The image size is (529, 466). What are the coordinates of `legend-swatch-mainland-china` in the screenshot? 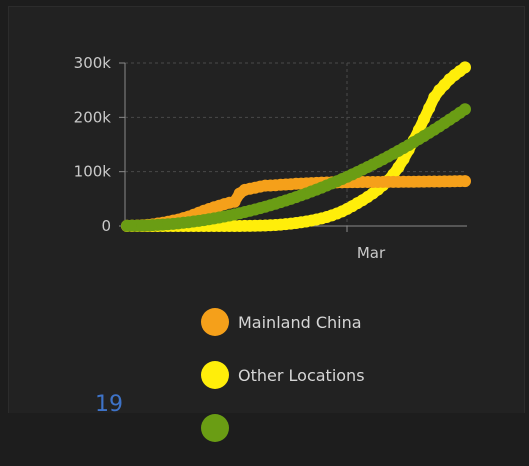 It's located at (215, 322).